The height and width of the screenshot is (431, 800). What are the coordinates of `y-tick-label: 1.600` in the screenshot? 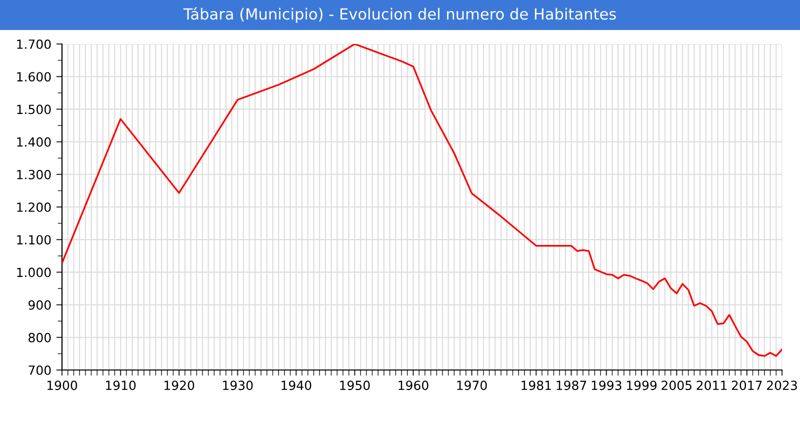 It's located at (34, 77).